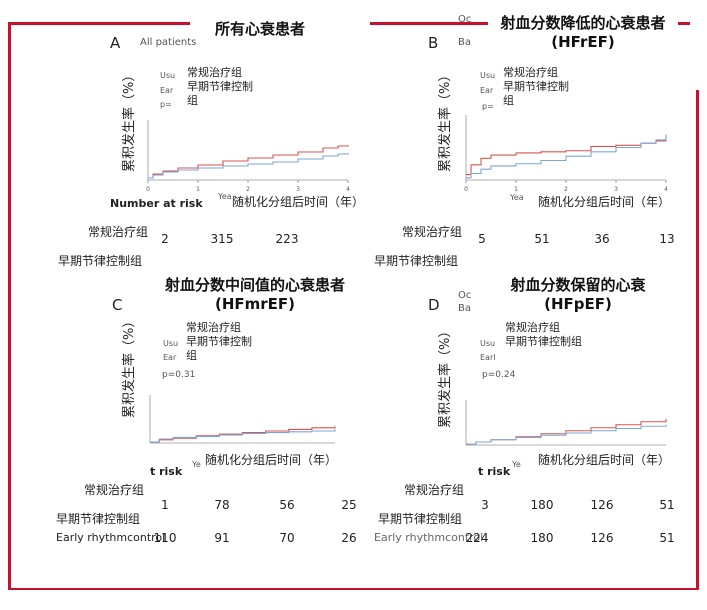  What do you see at coordinates (222, 239) in the screenshot?
I see `risk-value: 315` at bounding box center [222, 239].